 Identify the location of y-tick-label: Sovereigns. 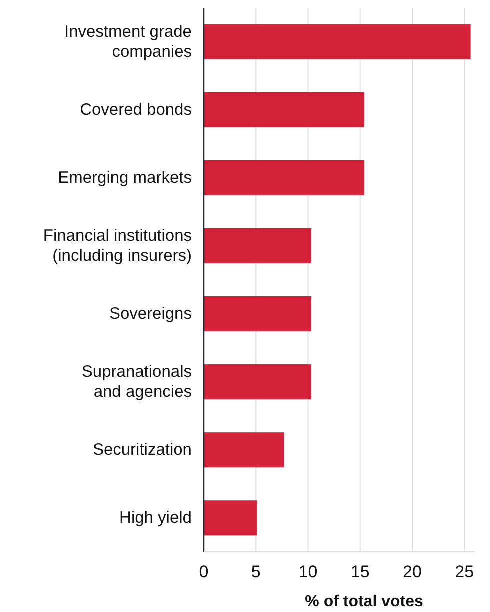
(150, 314).